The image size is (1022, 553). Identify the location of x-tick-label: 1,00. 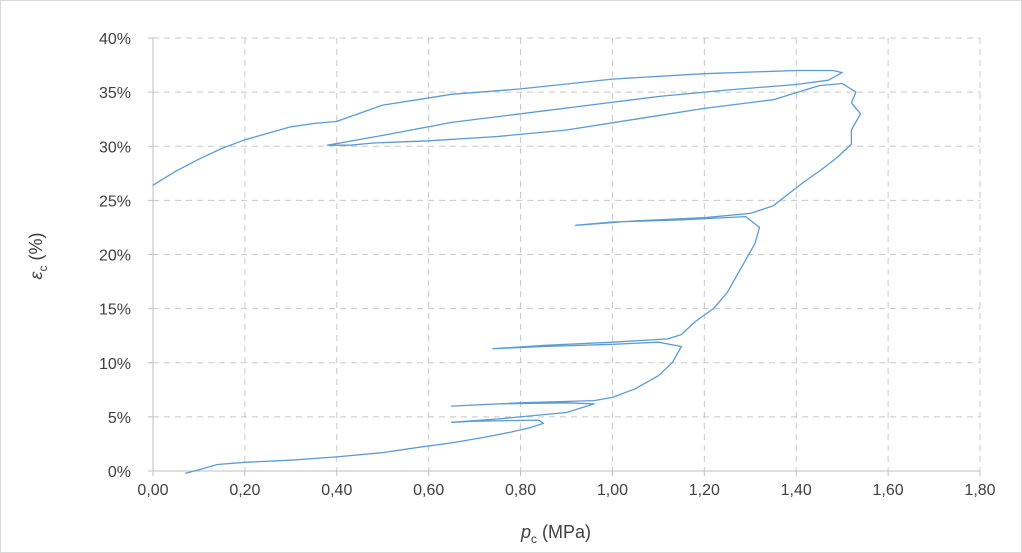
(612, 490).